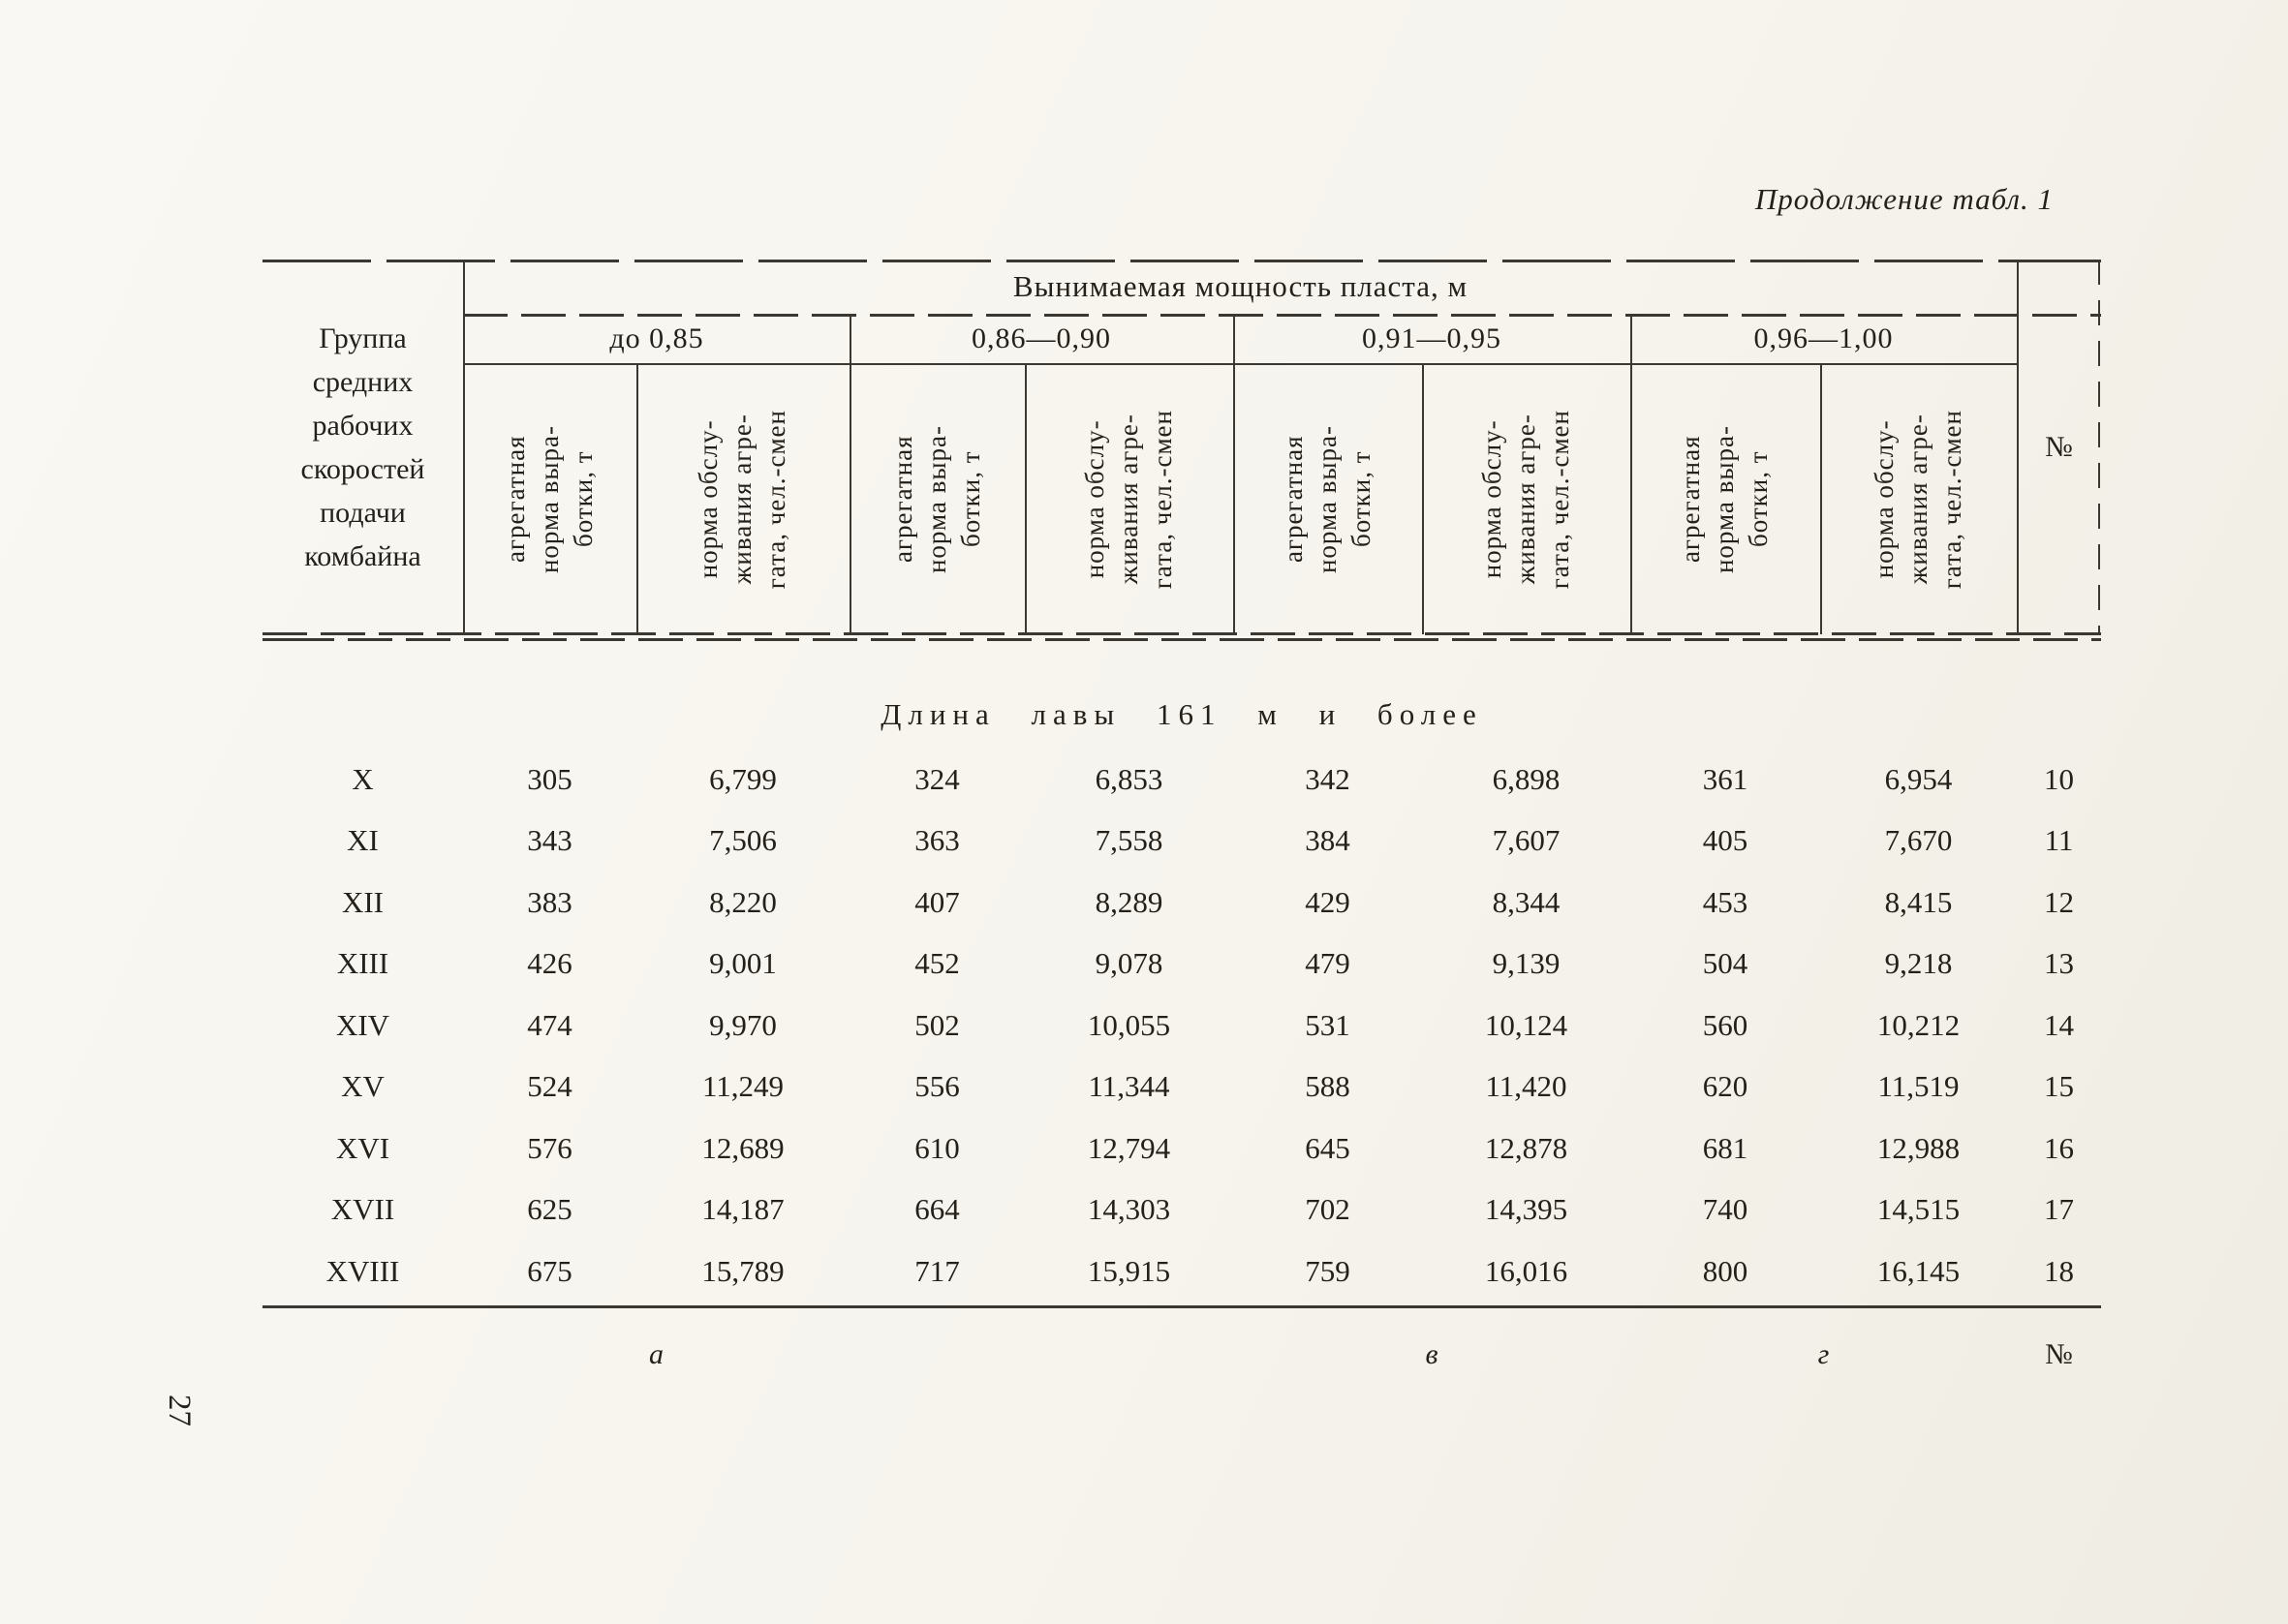 This screenshot has height=1624, width=2288. What do you see at coordinates (549, 778) in the screenshot?
I see `row-value: 305` at bounding box center [549, 778].